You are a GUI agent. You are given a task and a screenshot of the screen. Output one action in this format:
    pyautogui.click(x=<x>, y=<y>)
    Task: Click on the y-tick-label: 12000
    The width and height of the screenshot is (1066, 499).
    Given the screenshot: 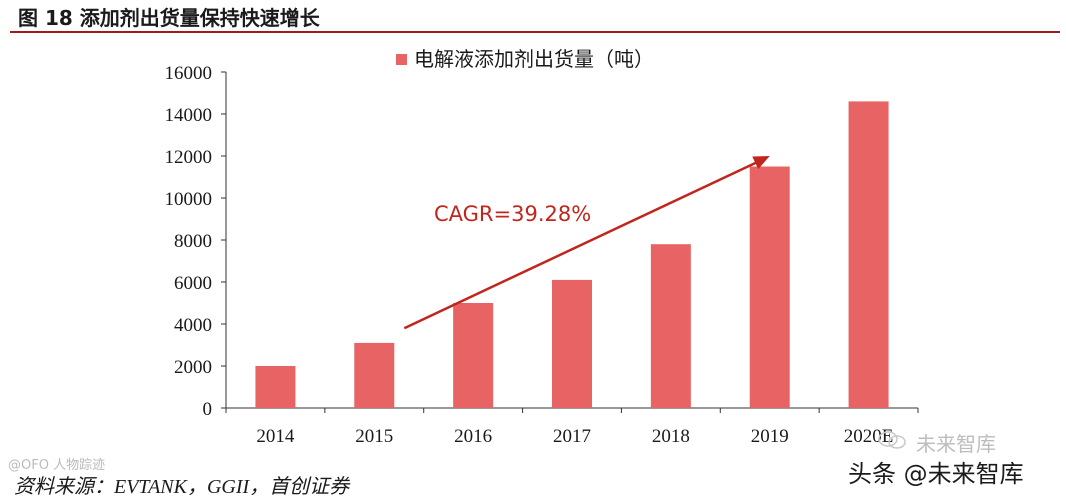 What is the action you would take?
    pyautogui.click(x=189, y=157)
    